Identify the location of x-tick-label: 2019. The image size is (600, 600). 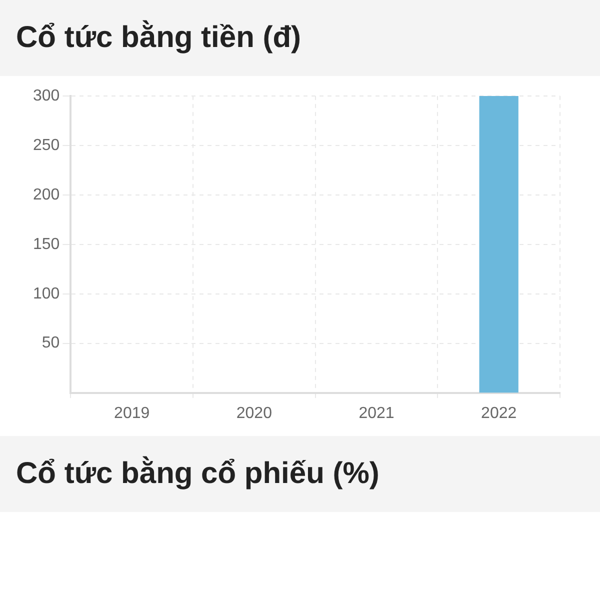
(132, 413).